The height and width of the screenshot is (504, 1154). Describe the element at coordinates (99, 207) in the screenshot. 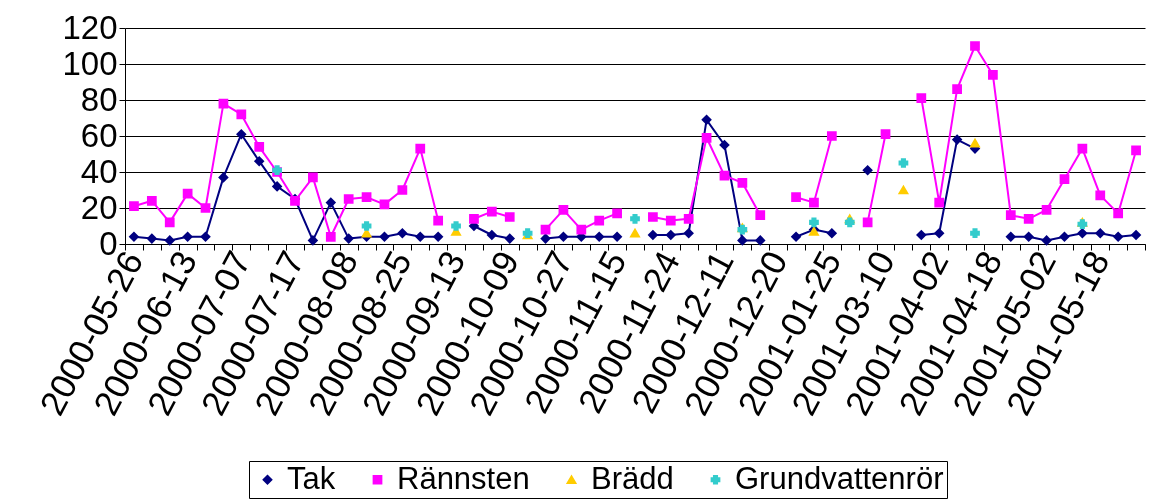

I see `y-tick-label: 20` at that location.